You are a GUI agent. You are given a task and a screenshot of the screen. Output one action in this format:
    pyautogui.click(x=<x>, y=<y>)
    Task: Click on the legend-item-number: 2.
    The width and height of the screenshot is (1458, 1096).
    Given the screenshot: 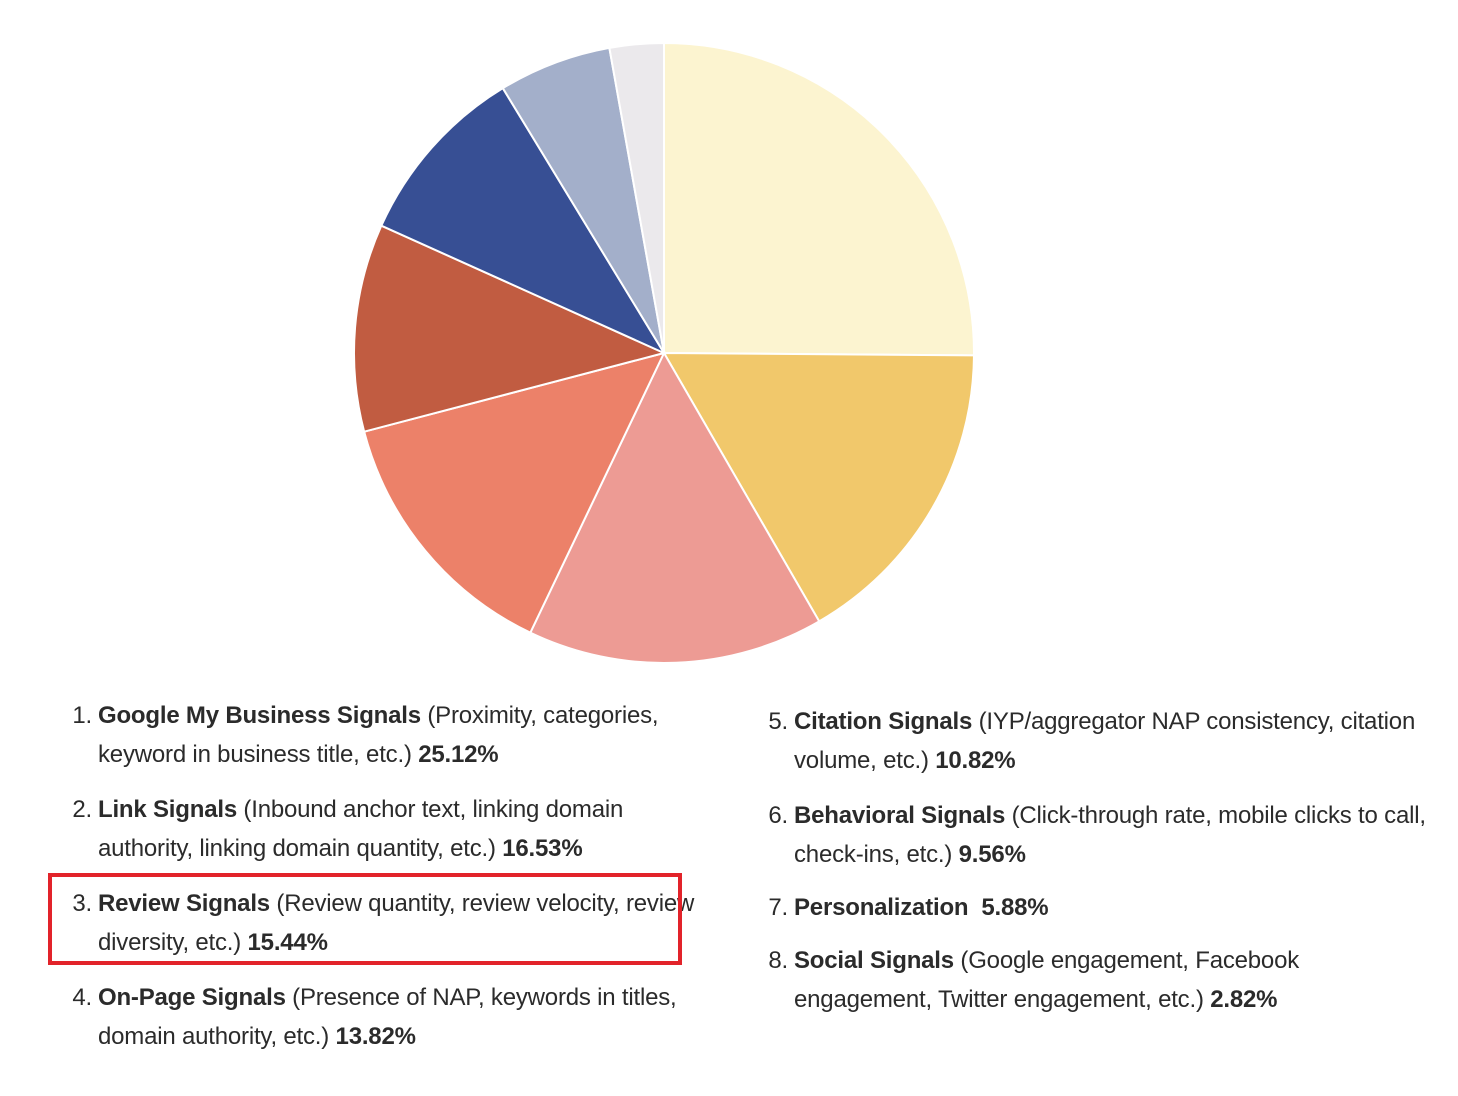 What is the action you would take?
    pyautogui.click(x=82, y=809)
    